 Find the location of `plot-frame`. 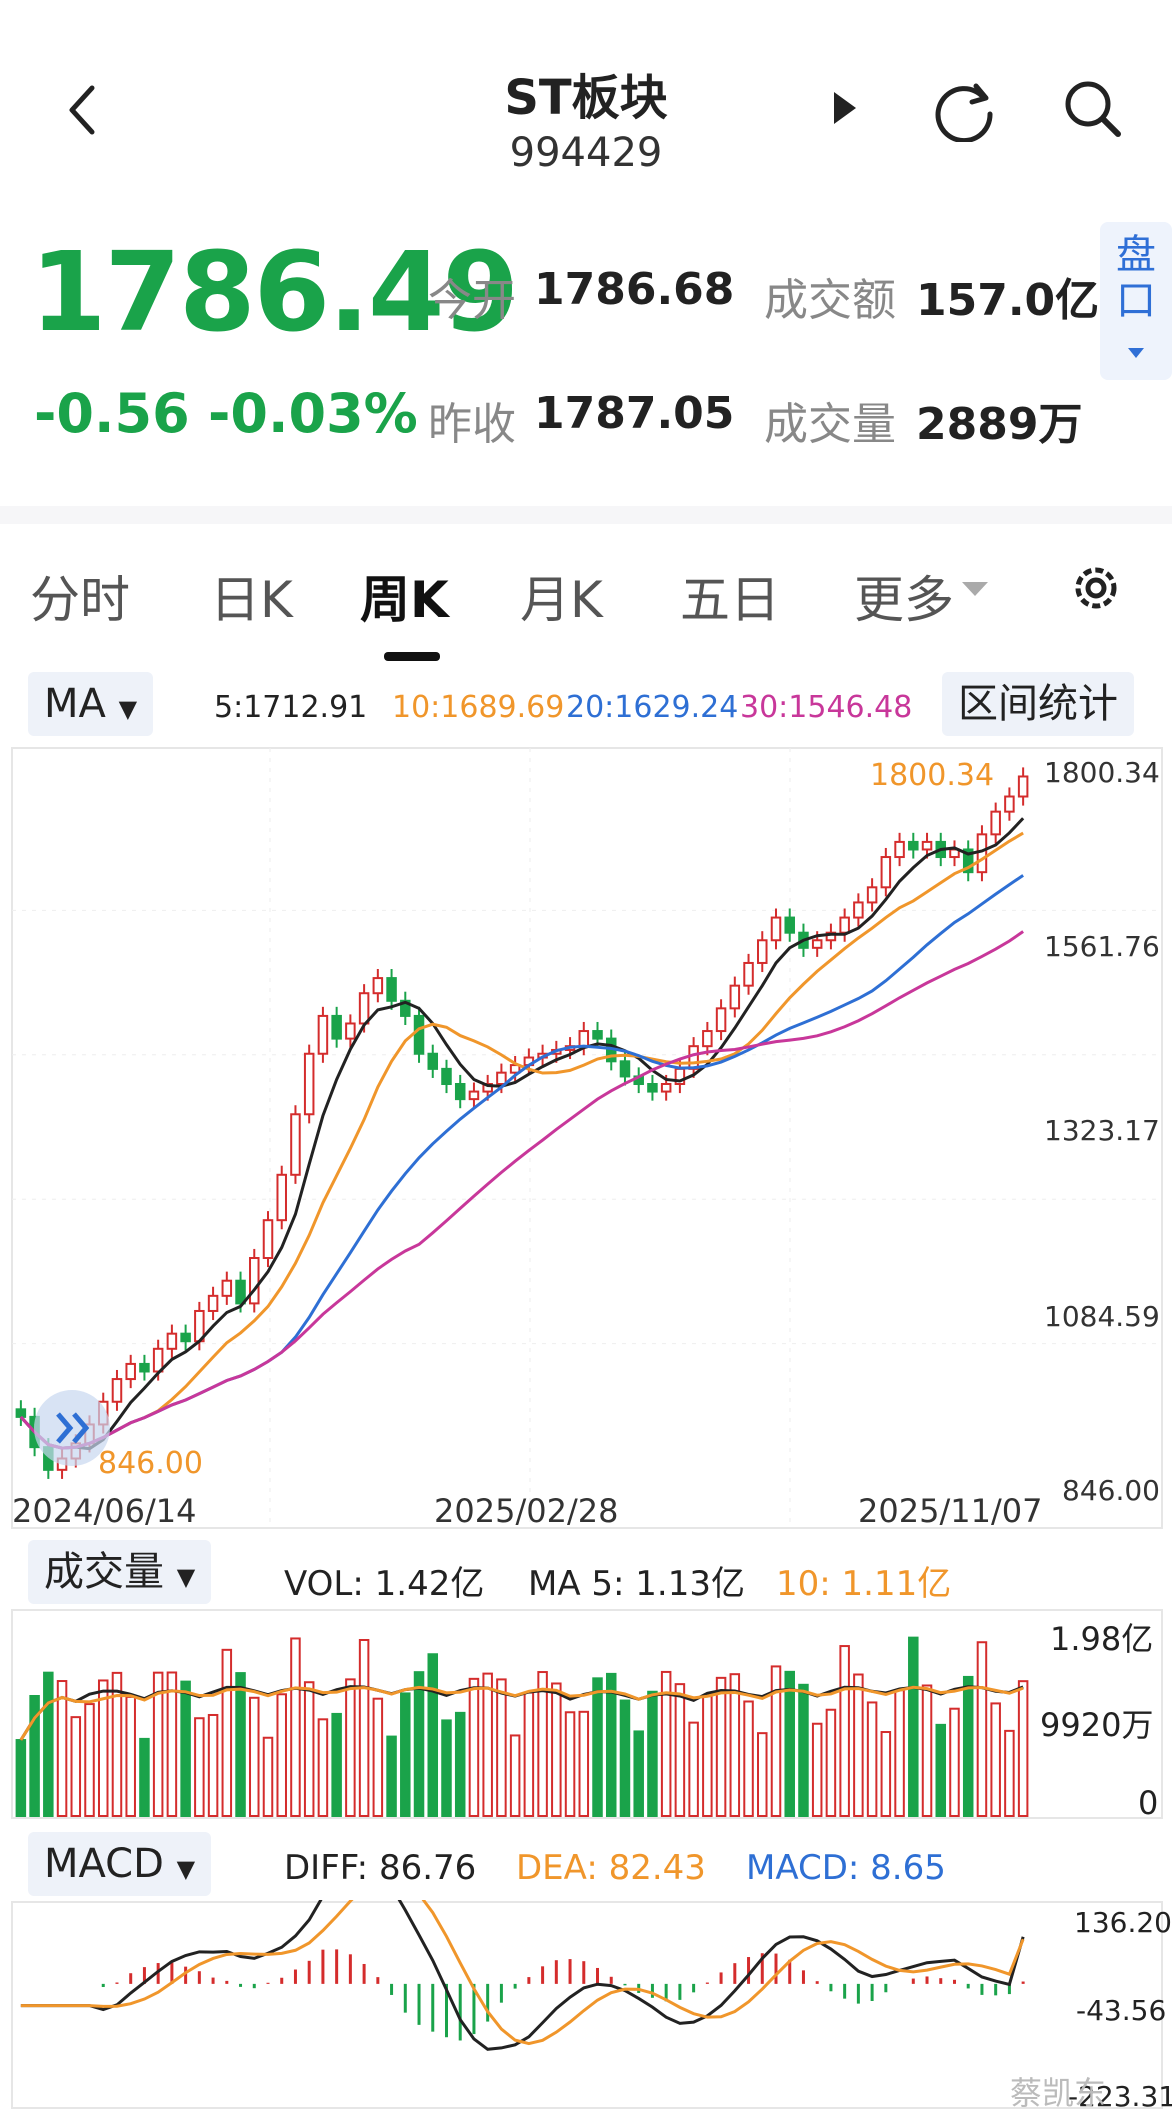

plot-frame is located at coordinates (587, 1714).